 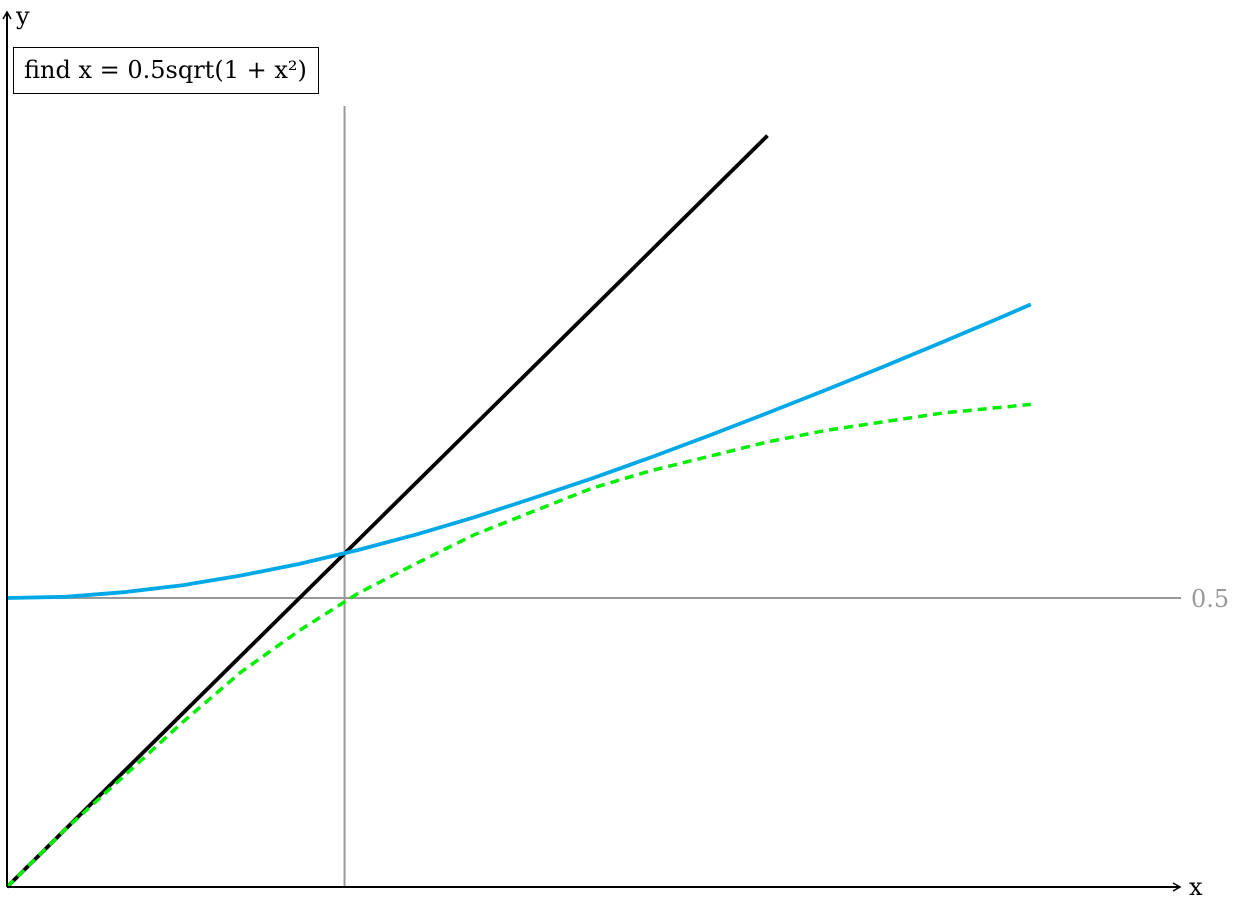 I want to click on chart-title: find x = 0.5sqrt(1 + x²), so click(x=166, y=70).